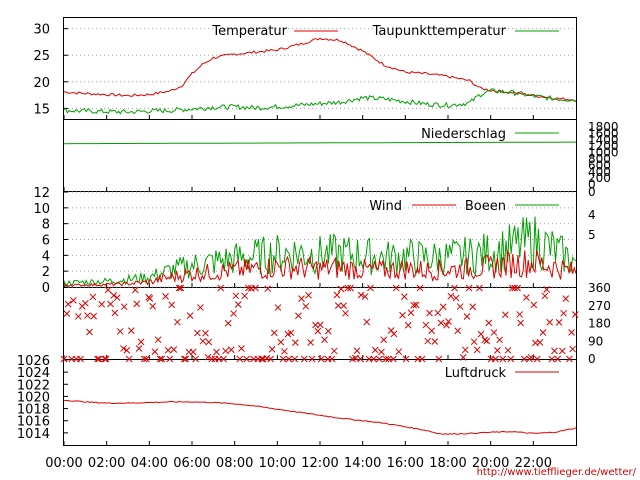 Image resolution: width=640 pixels, height=480 pixels. I want to click on y-tick-label: 1020, so click(33, 397).